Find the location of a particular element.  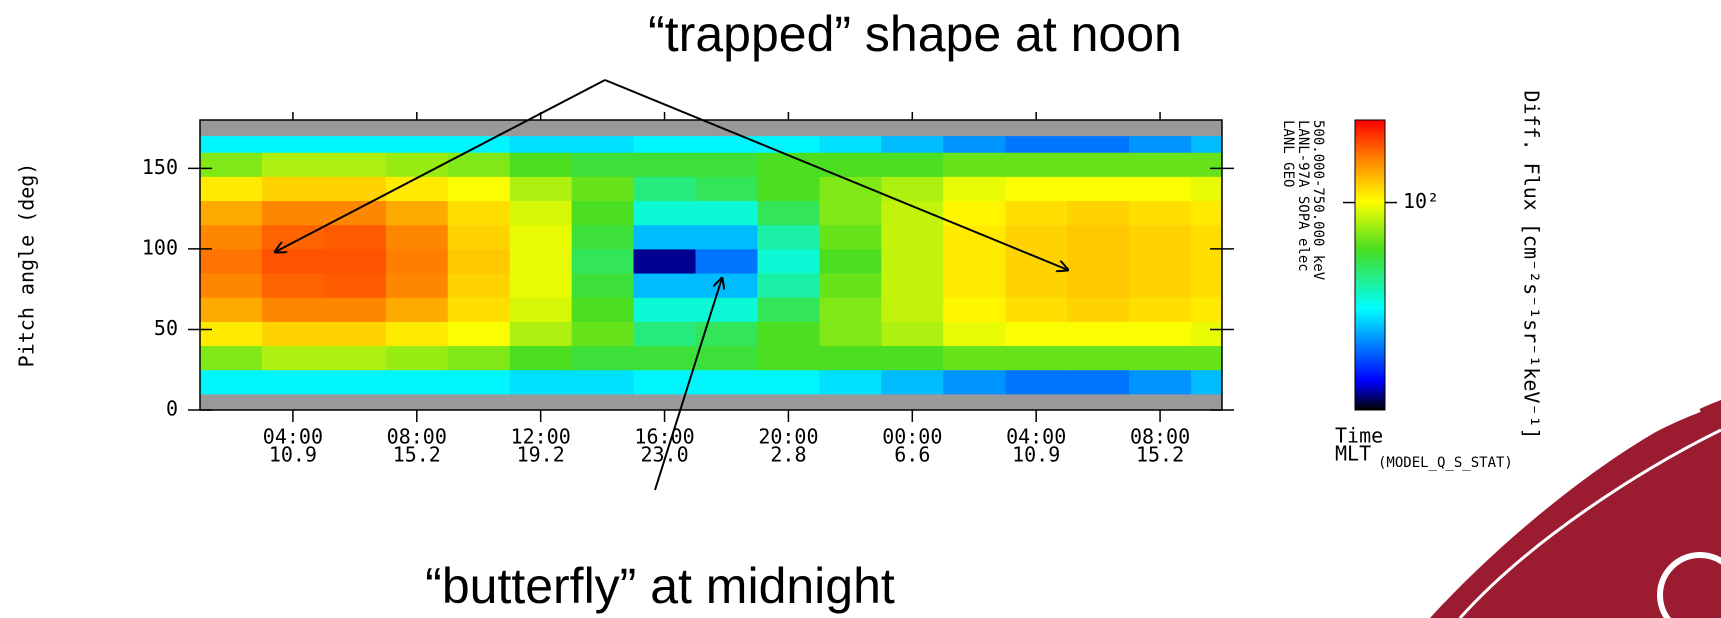

instrument: LANL GEO is located at coordinates (1288, 153).